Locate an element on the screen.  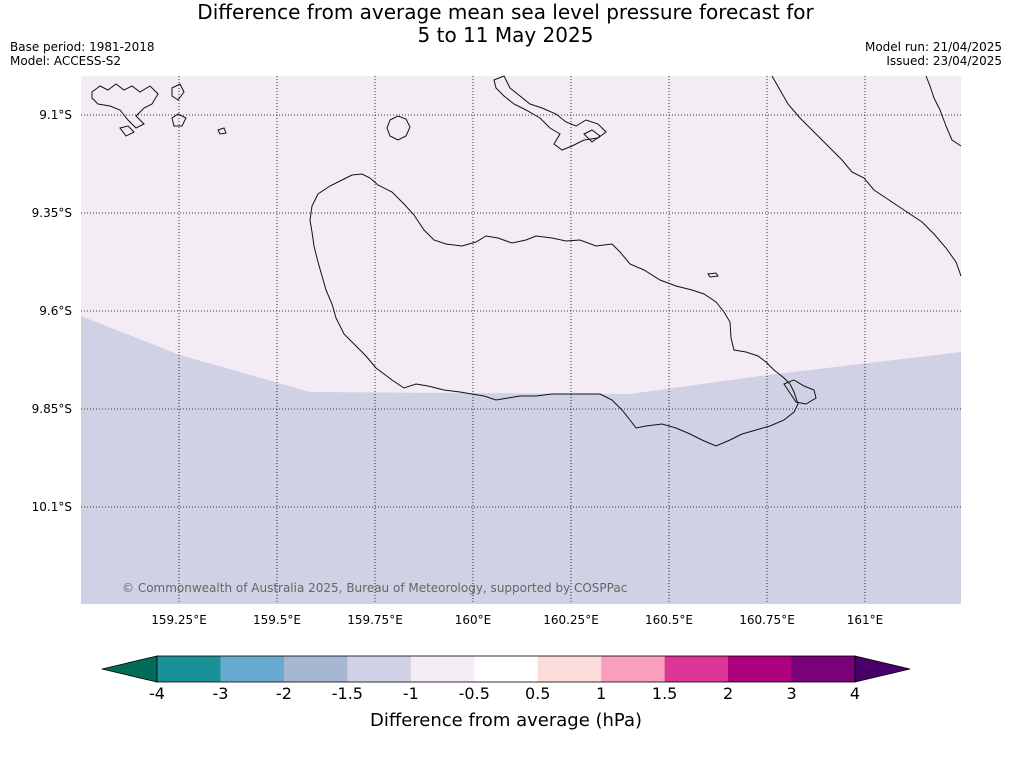
colorbar-tick-label: 1 is located at coordinates (601, 693).